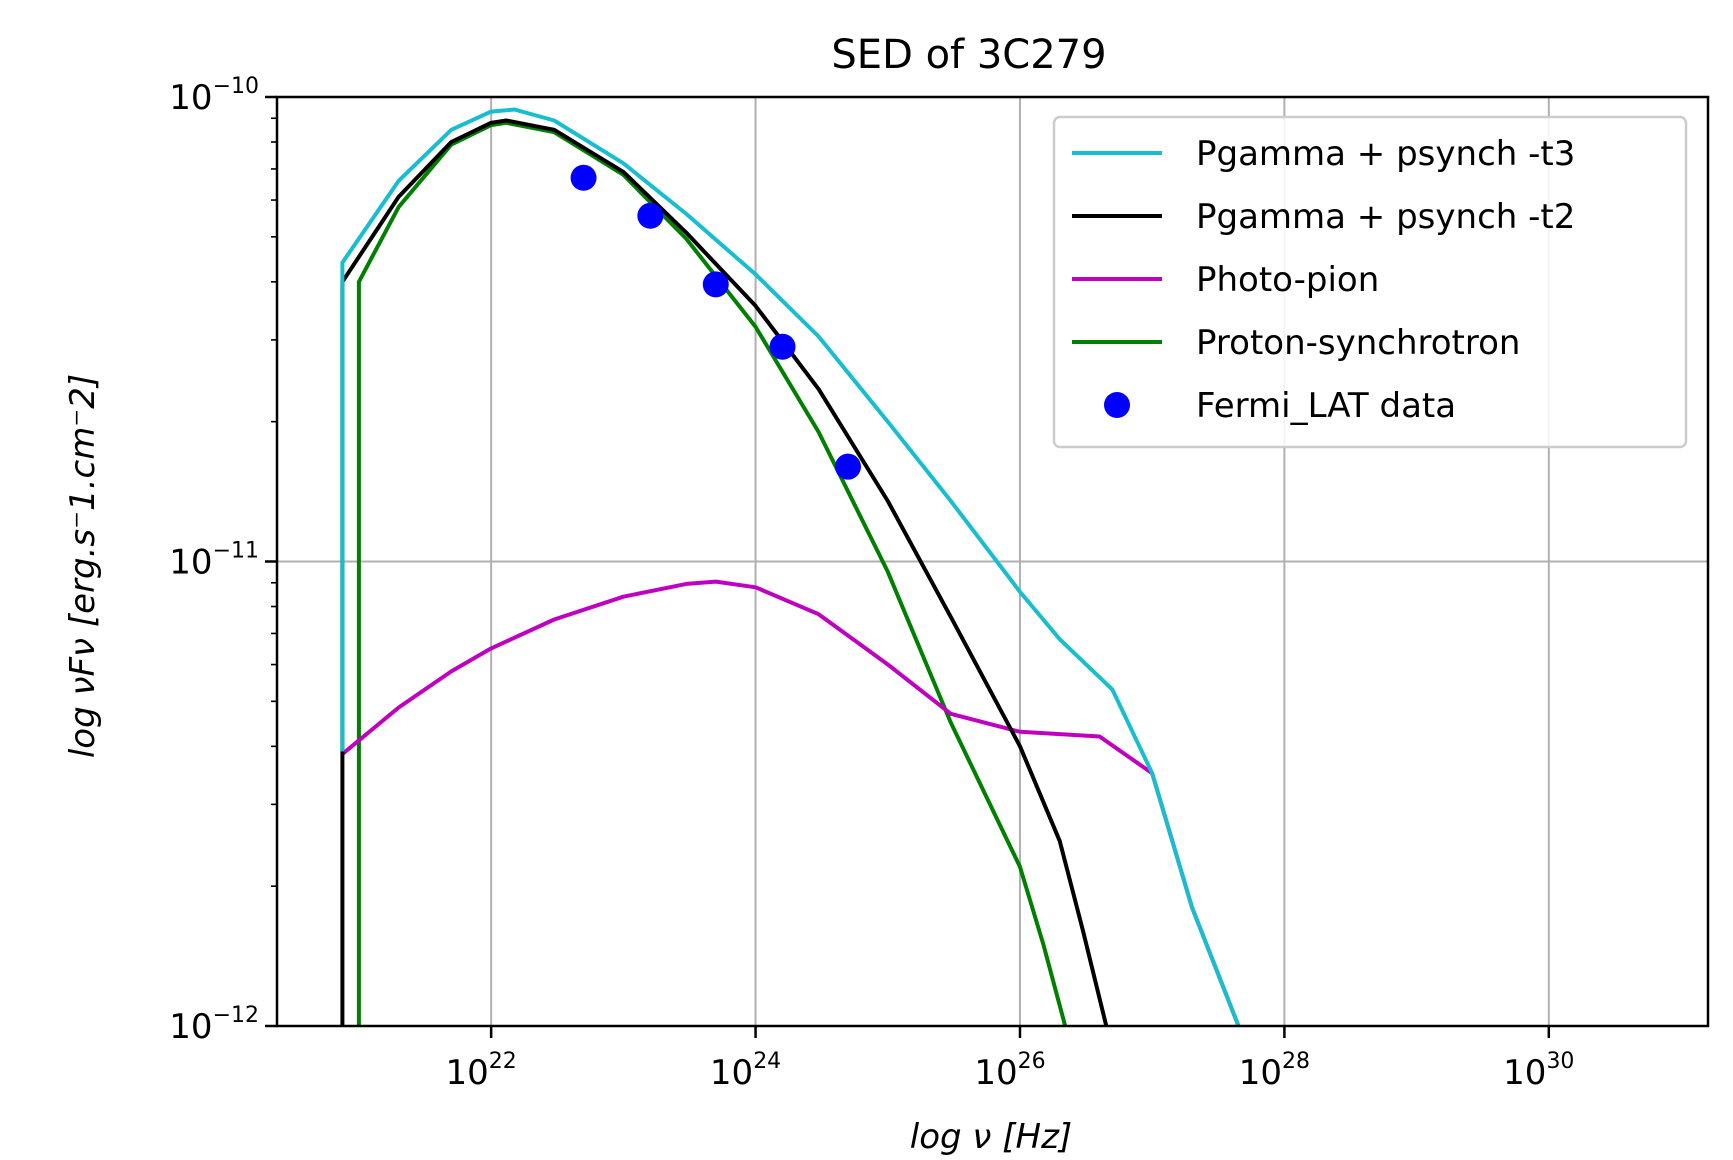  Describe the element at coordinates (1287, 280) in the screenshot. I see `legend-label: Photo-pion` at that location.